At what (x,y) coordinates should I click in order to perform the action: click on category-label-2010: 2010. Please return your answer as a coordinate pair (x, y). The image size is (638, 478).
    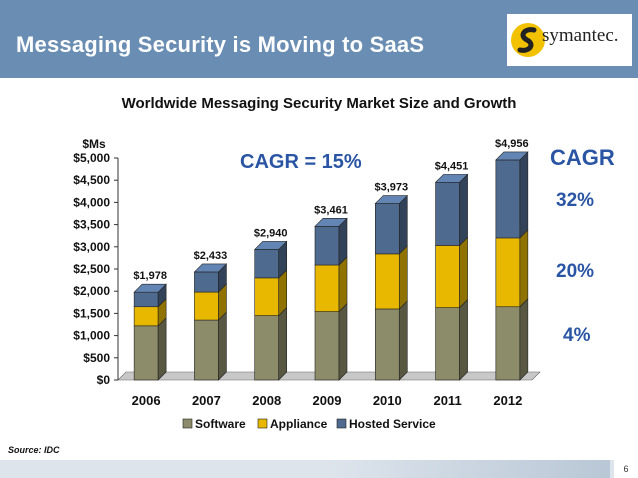
    Looking at the image, I should click on (387, 400).